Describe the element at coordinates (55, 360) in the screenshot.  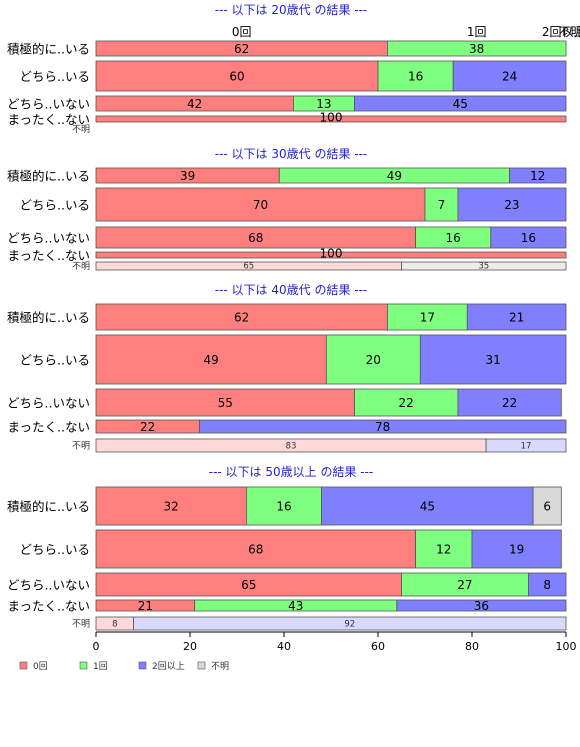
I see `row-label-2-1: どちら..いる` at that location.